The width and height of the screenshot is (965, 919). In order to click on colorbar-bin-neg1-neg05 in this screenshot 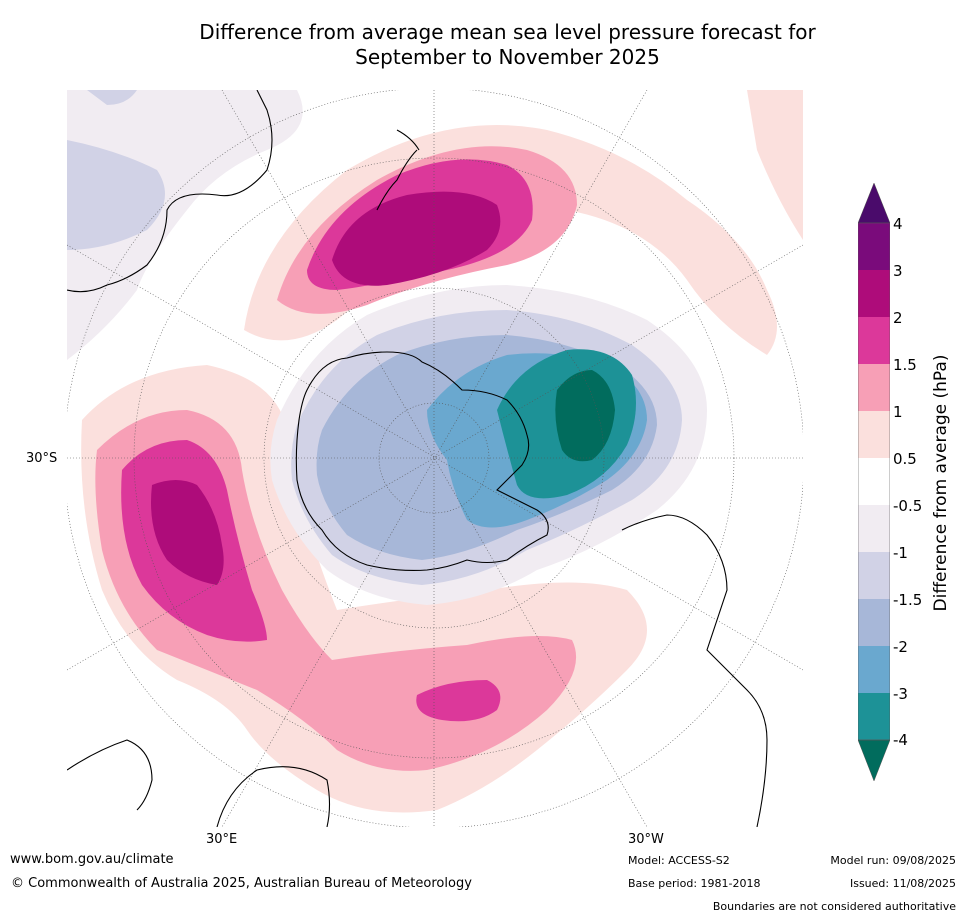, I will do `click(874, 528)`.